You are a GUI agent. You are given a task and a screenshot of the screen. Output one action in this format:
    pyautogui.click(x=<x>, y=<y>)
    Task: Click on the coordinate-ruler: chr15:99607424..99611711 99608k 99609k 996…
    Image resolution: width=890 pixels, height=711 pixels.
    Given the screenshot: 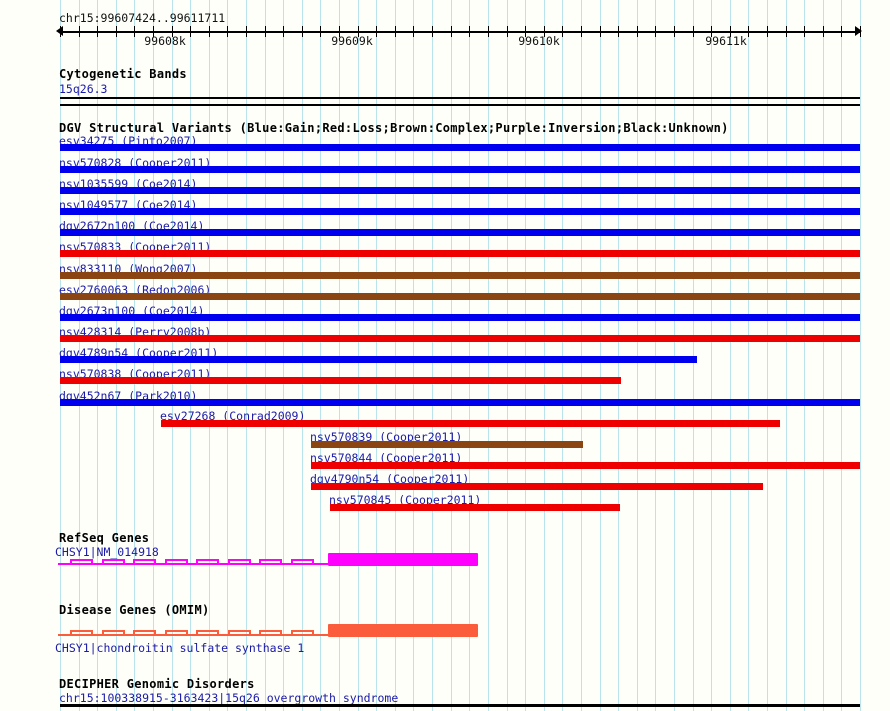 What is the action you would take?
    pyautogui.click(x=445, y=28)
    